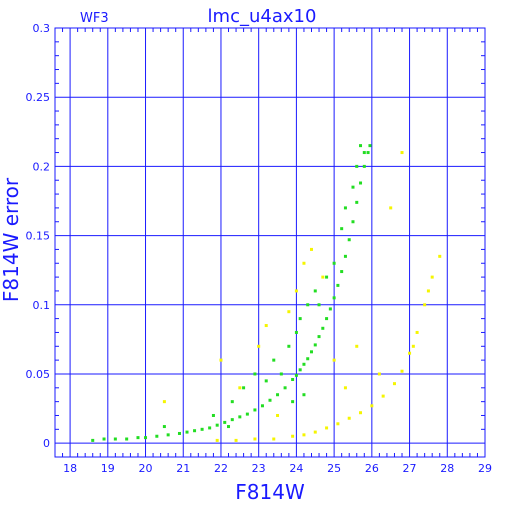 This screenshot has height=512, width=512. Describe the element at coordinates (94, 18) in the screenshot. I see `chart-tag: WF3` at that location.